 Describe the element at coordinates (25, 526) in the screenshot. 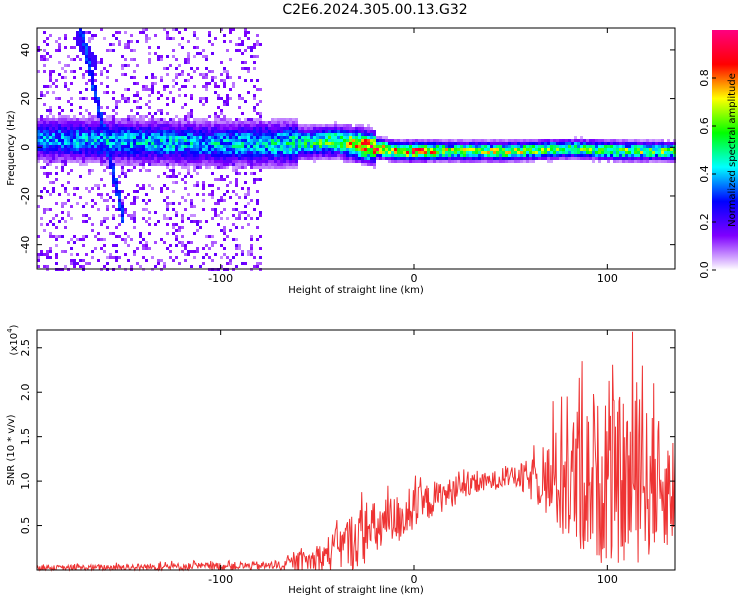

I see `snr-y-tick-label: 0.5` at that location.